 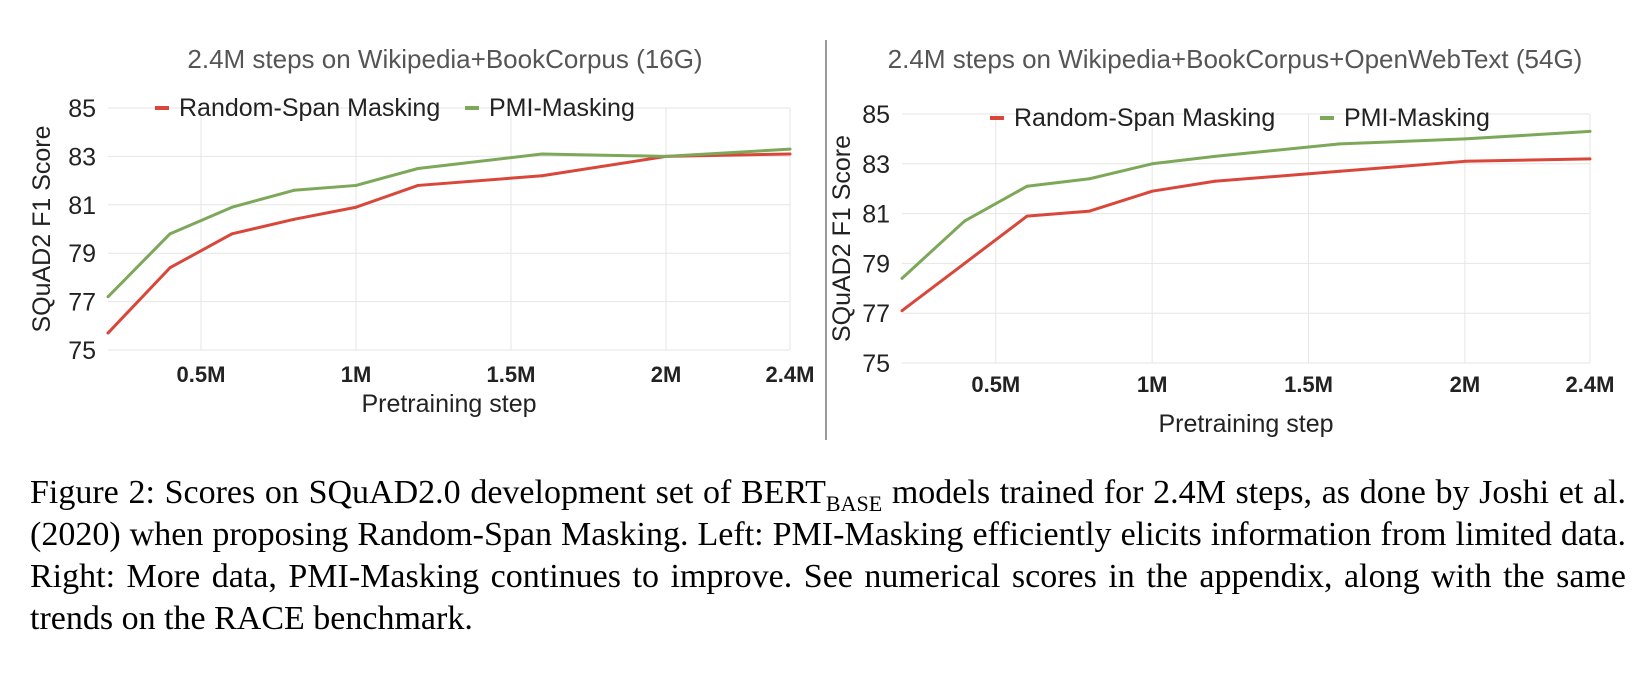 I want to click on caption-subscript: BASE, so click(x=854, y=503).